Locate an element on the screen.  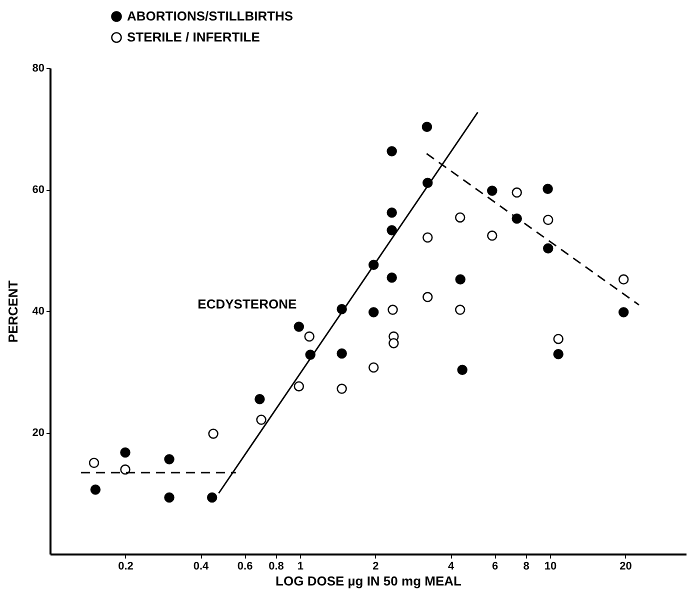
annotation: ECDYSTERONE is located at coordinates (247, 304).